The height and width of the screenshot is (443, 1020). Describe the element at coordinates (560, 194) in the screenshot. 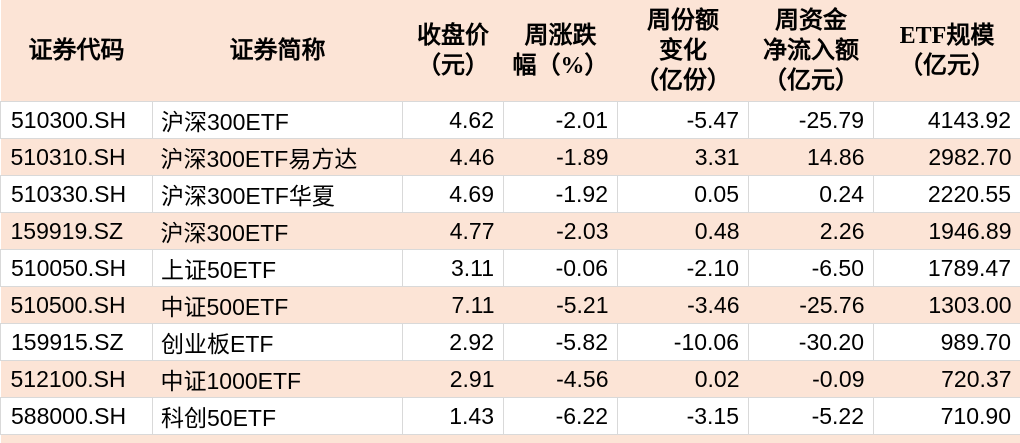

I see `cell-change-pct: -1.92` at that location.